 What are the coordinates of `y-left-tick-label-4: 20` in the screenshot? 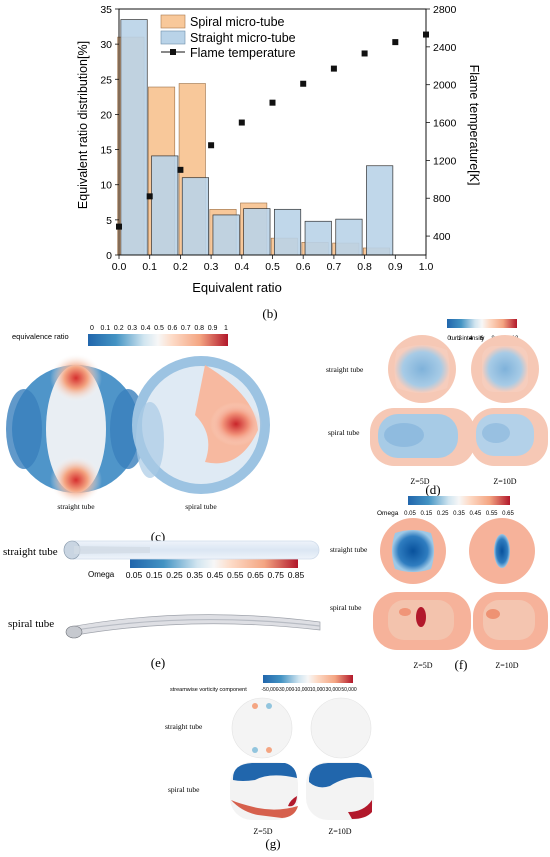 It's located at (106, 115).